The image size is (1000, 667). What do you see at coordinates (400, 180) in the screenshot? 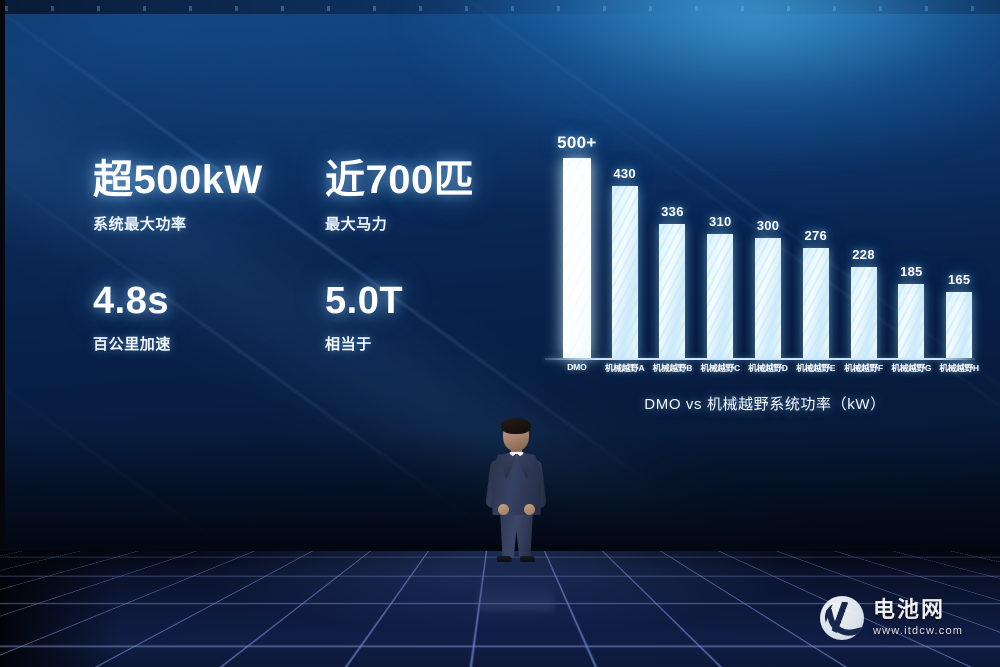
I see `kpi-value: 近700匹` at bounding box center [400, 180].